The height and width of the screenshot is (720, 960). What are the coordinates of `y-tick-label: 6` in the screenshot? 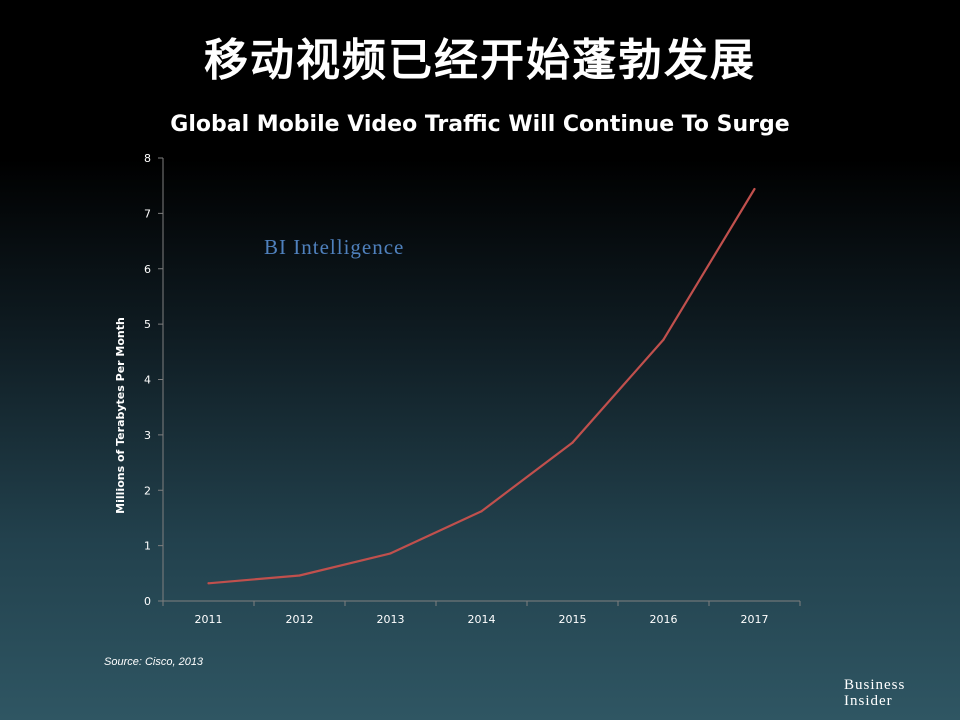 It's located at (147, 269).